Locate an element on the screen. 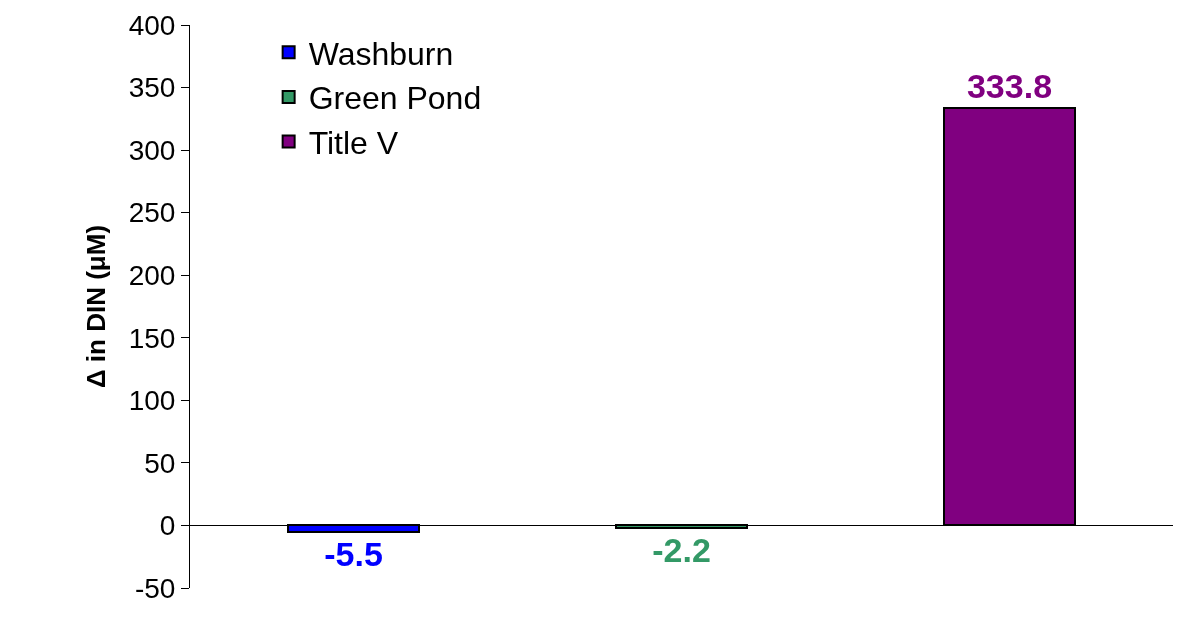 This screenshot has height=618, width=1178. y-tick-label: 100 is located at coordinates (152, 401).